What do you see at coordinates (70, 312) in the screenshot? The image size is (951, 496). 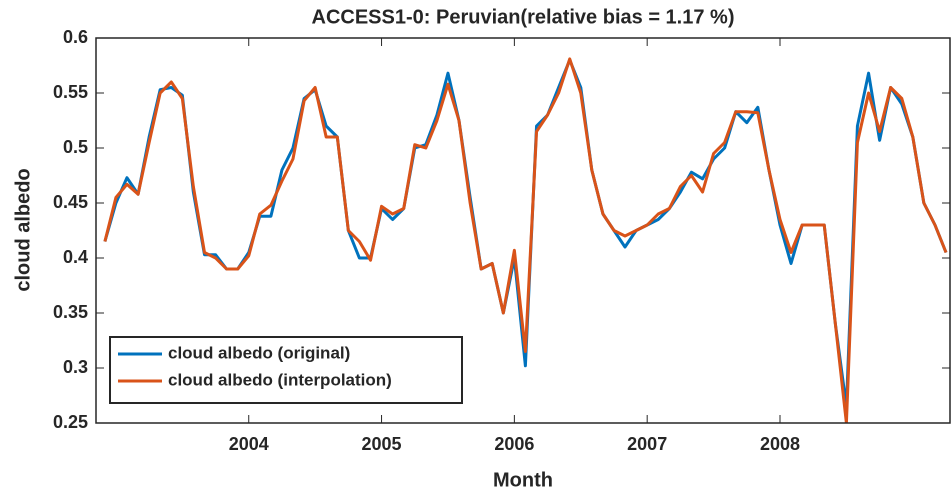 I see `y-tick-label: 0.35` at bounding box center [70, 312].